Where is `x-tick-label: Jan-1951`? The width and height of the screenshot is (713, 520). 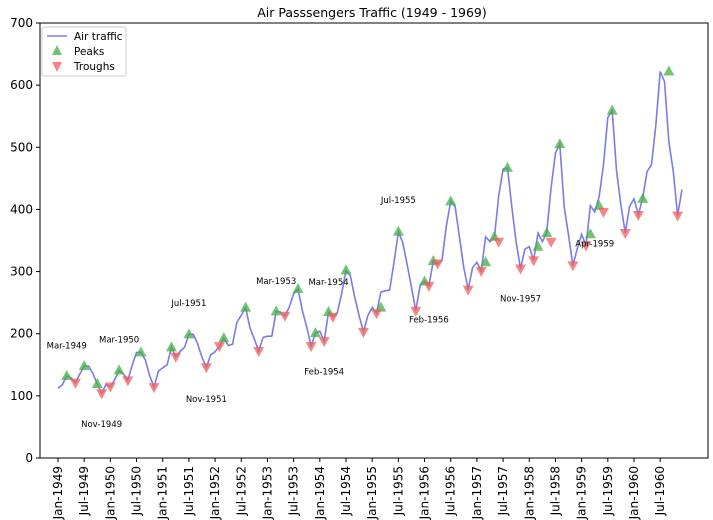
x-tick-label: Jan-1951 is located at coordinates (163, 493).